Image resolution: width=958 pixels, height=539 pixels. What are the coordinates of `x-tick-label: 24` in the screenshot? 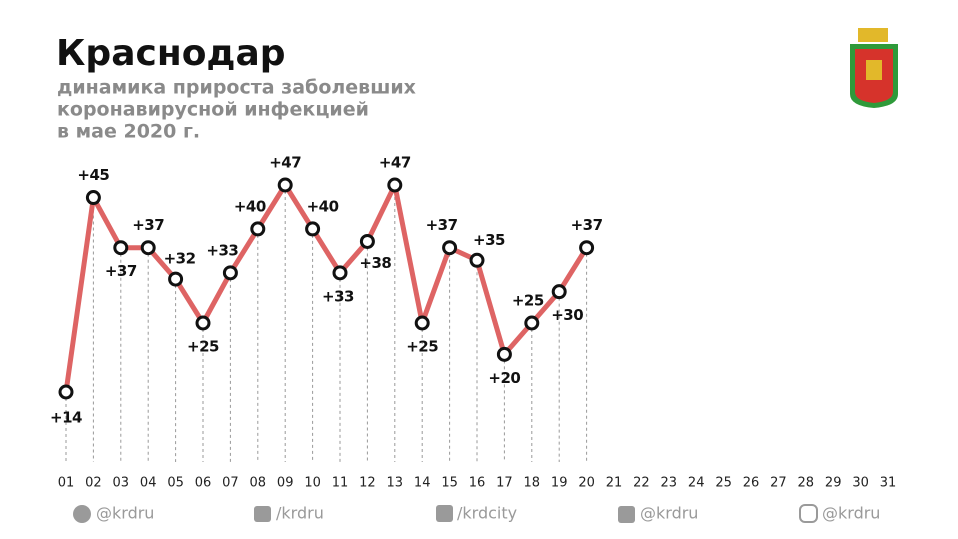 It's located at (696, 483).